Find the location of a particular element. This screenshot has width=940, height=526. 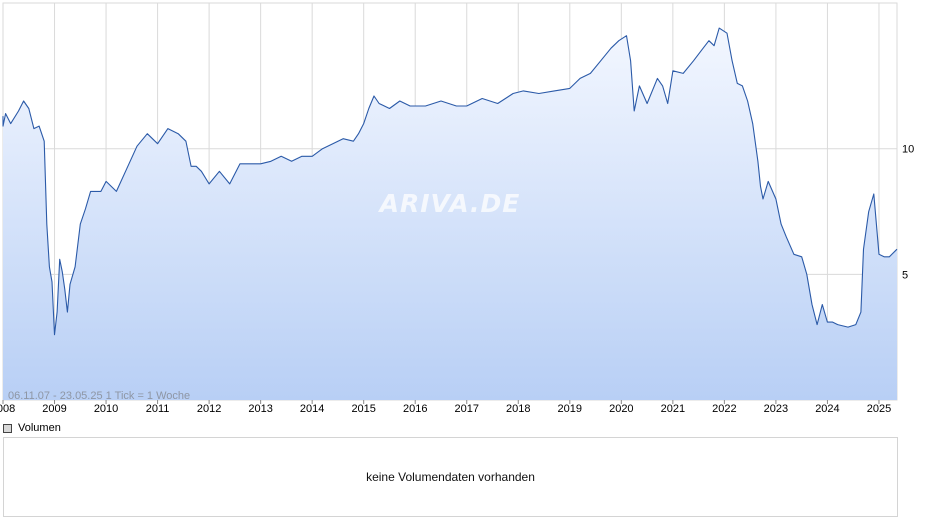

watermark-logo: ARIVA.DE is located at coordinates (449, 203).